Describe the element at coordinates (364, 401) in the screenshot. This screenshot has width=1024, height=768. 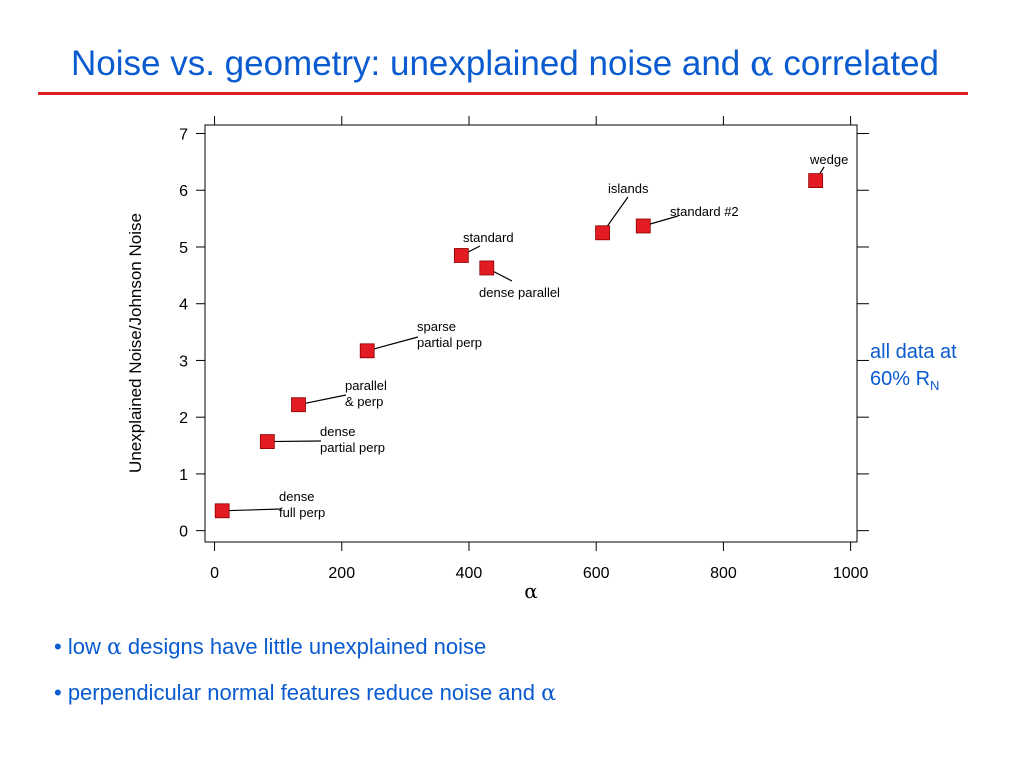
I see `point-label-line: & perp` at that location.